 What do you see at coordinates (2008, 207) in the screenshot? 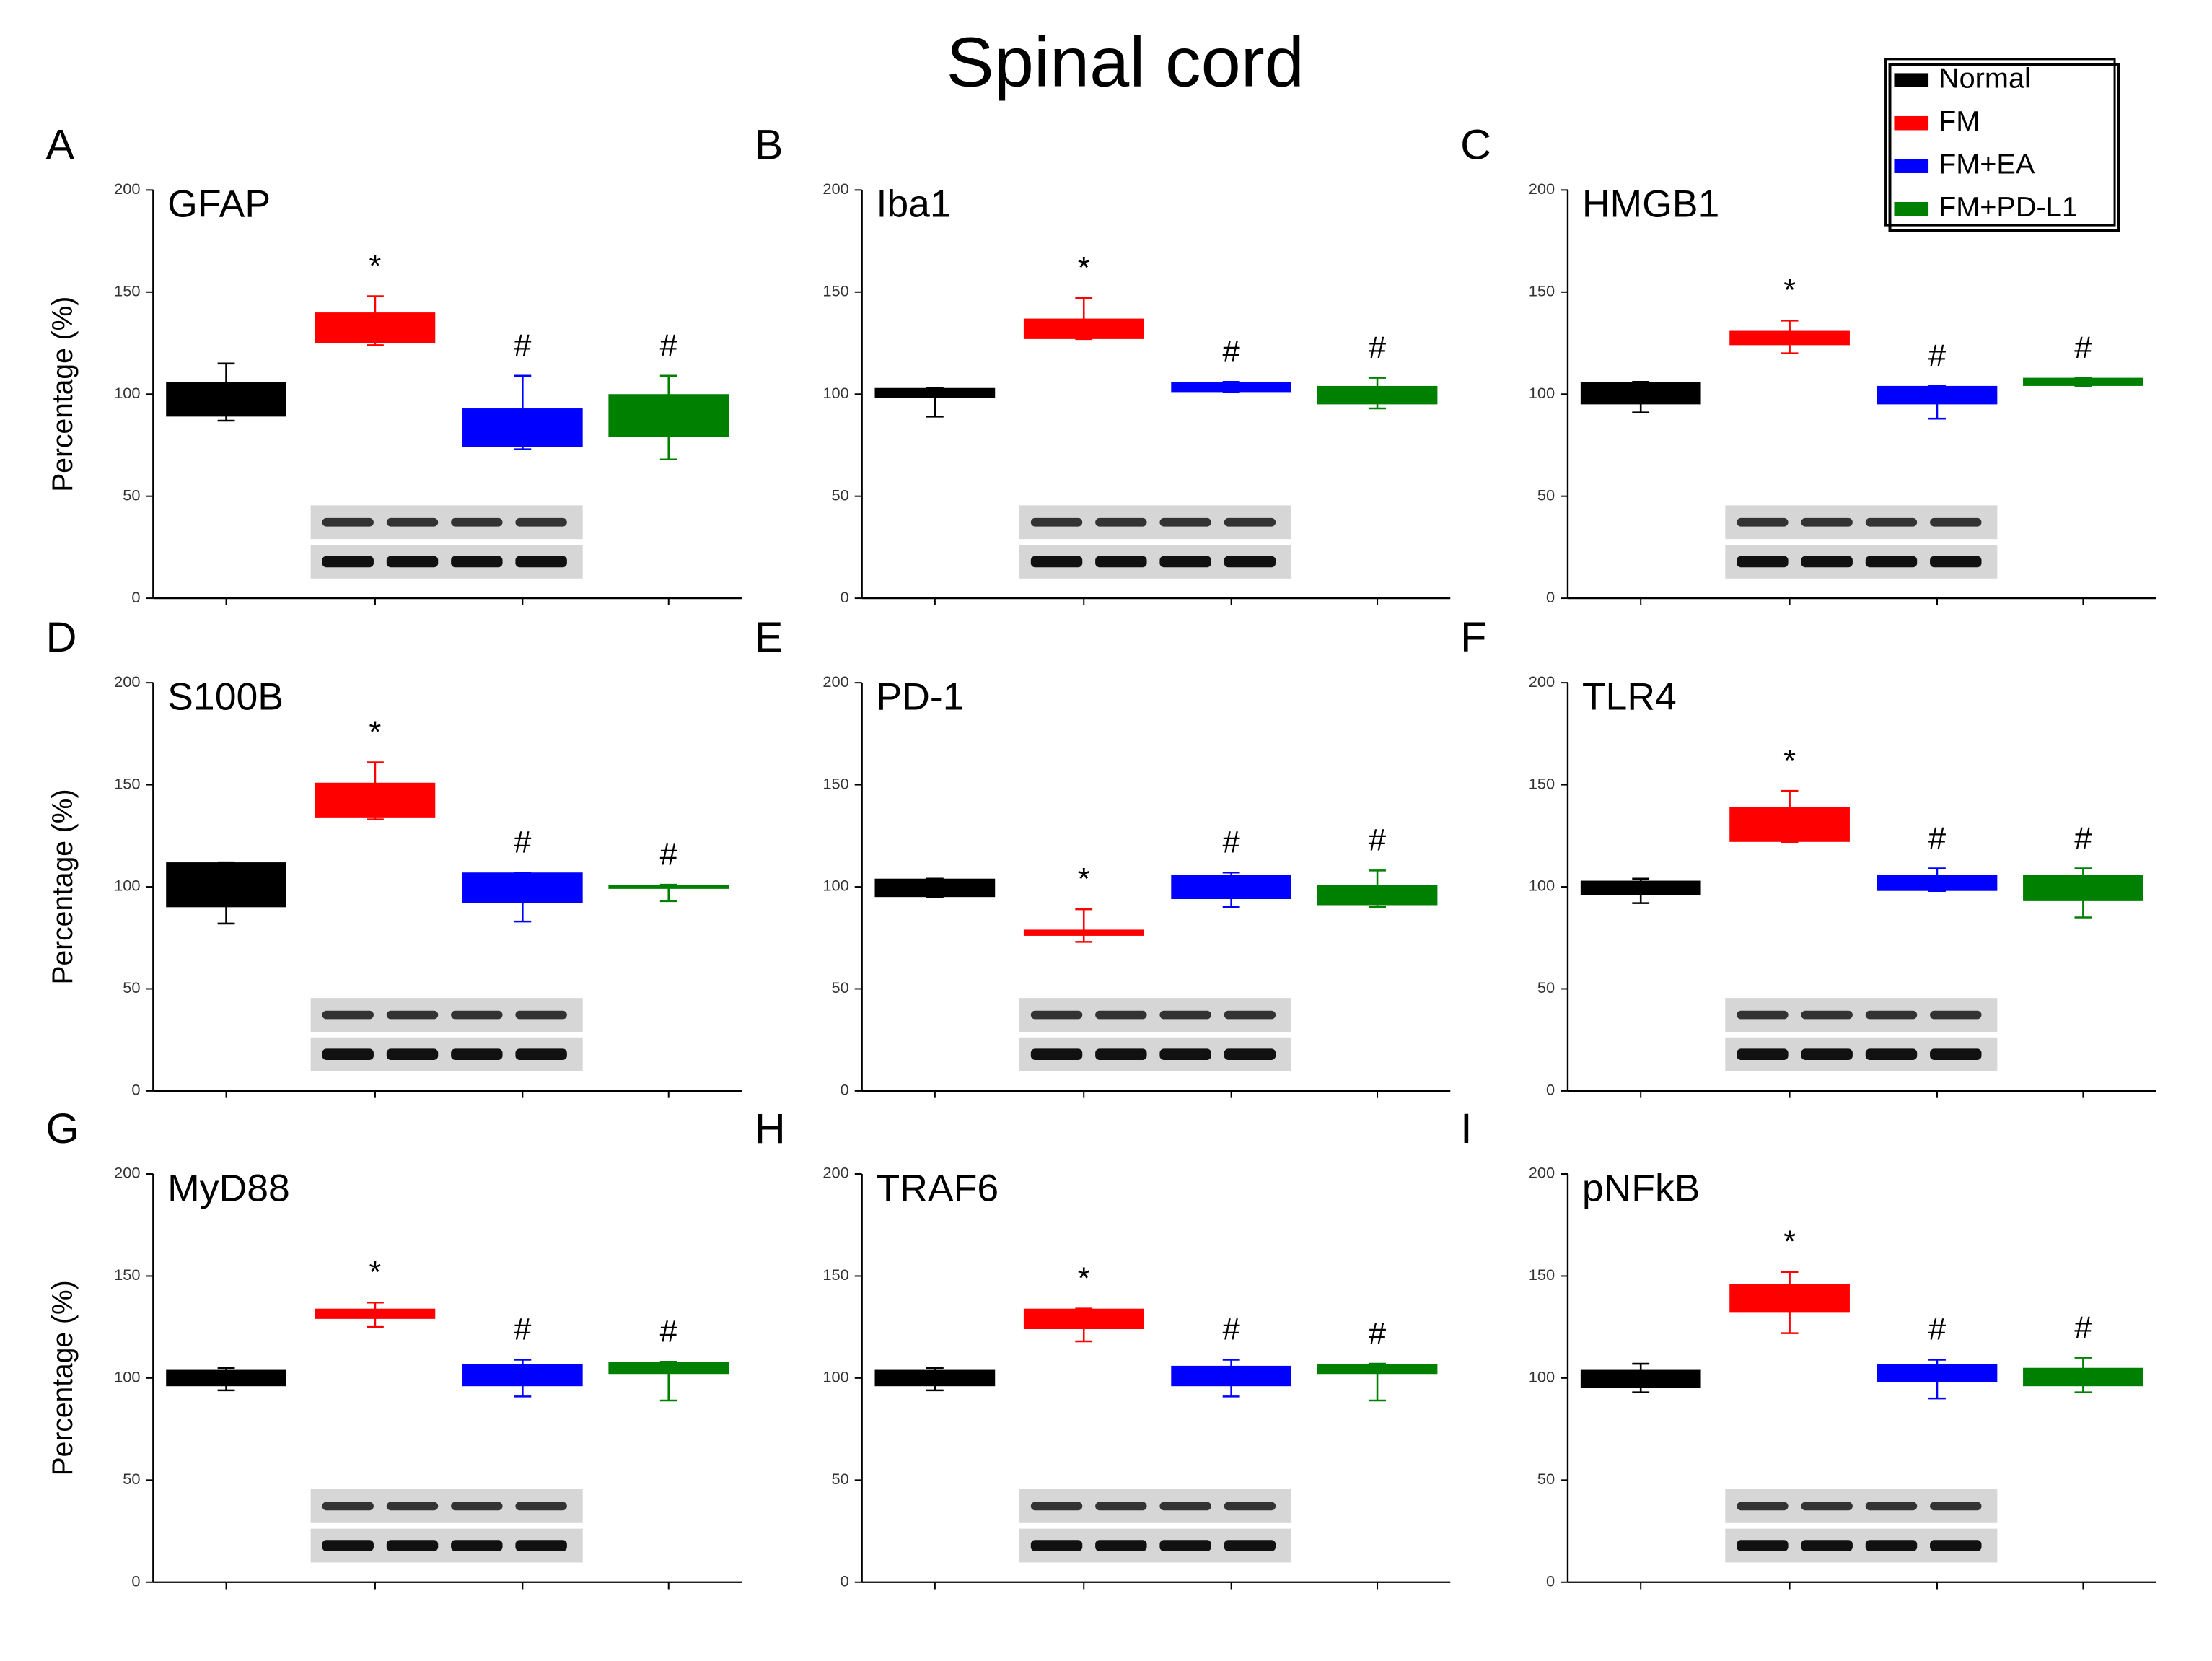
I see `legend-label: FM+PD-L1` at bounding box center [2008, 207].